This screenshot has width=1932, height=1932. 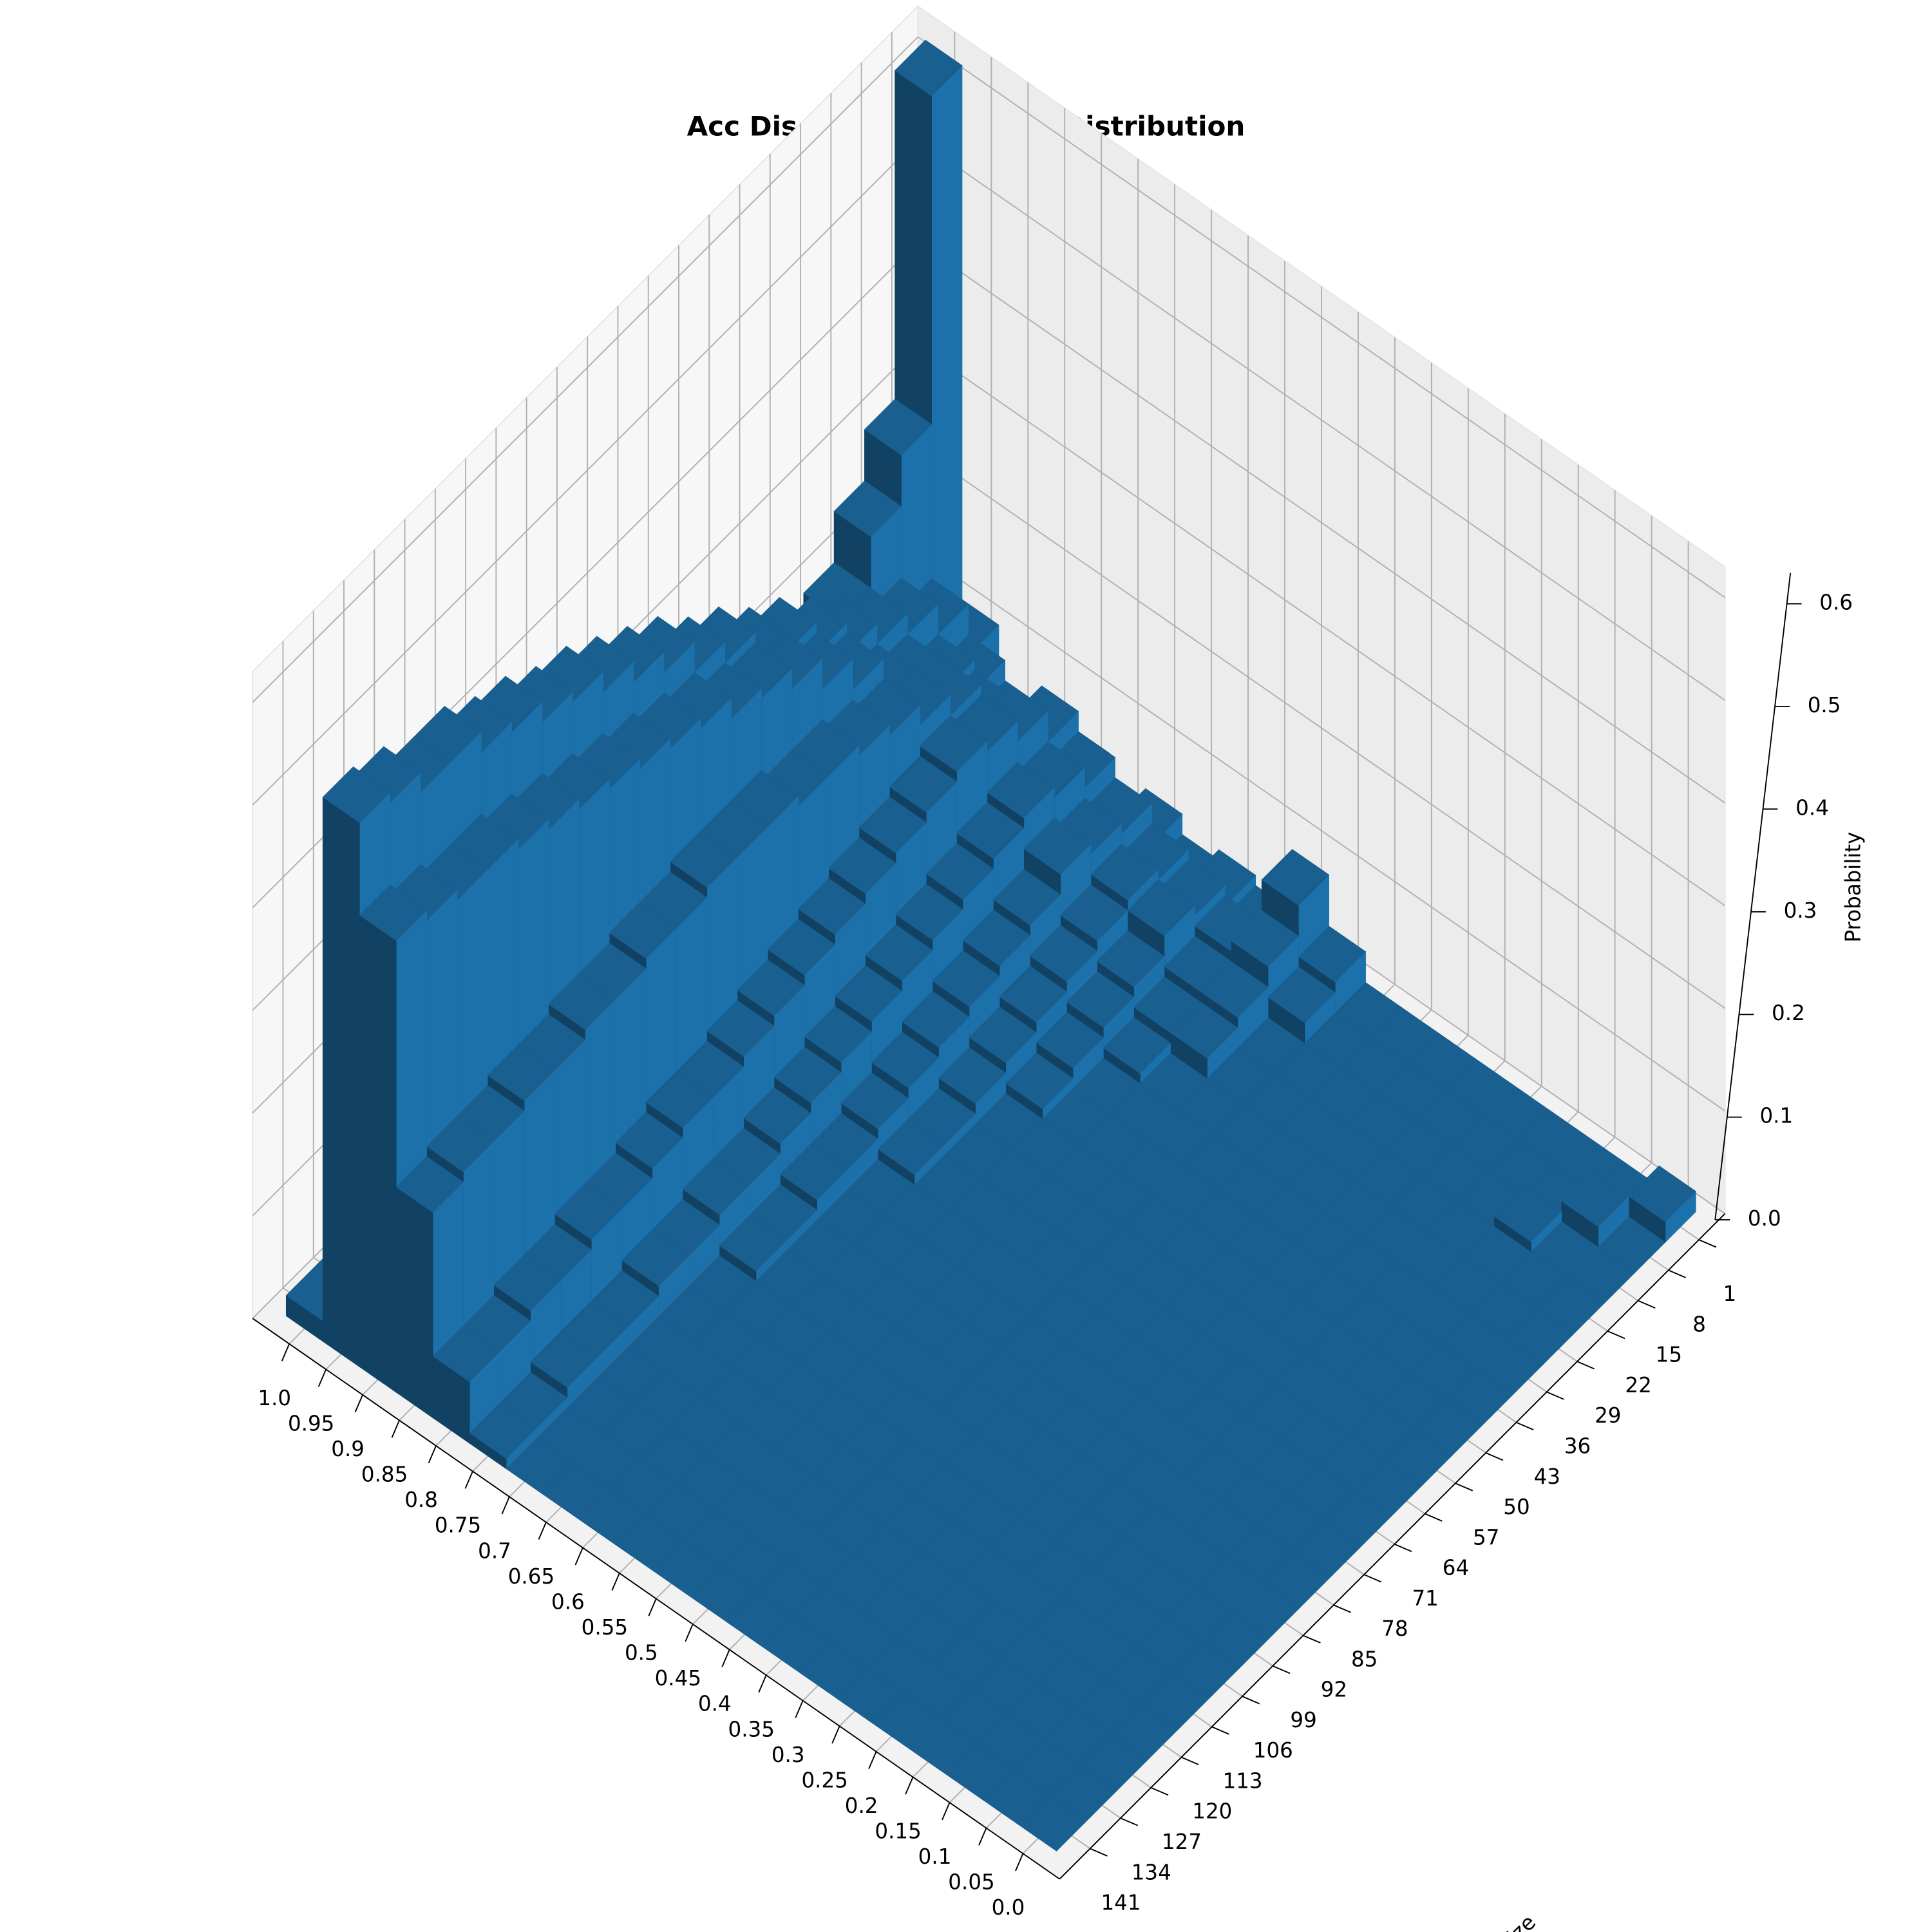 What do you see at coordinates (1364, 1659) in the screenshot?
I see `y-tick-label: 85` at bounding box center [1364, 1659].